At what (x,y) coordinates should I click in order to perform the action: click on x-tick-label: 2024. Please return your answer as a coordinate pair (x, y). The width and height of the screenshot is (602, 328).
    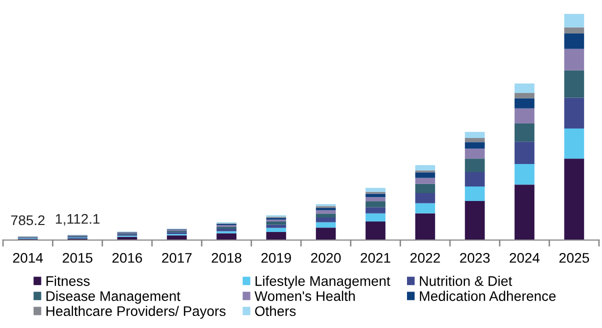
    Looking at the image, I should click on (525, 257).